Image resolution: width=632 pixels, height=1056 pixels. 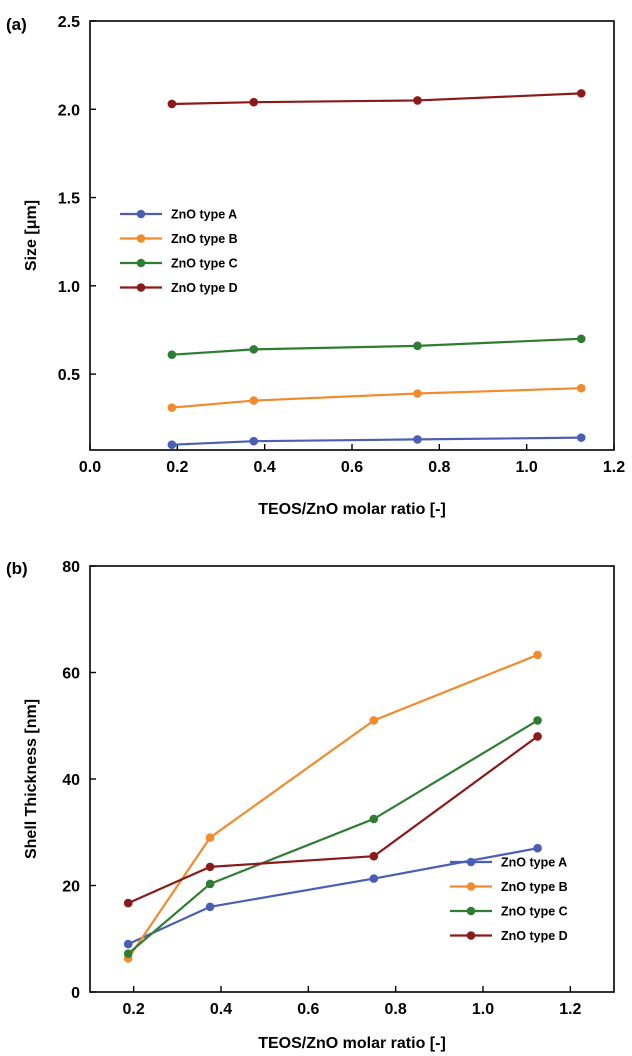 I want to click on series-zno-type-c, so click(x=376, y=346).